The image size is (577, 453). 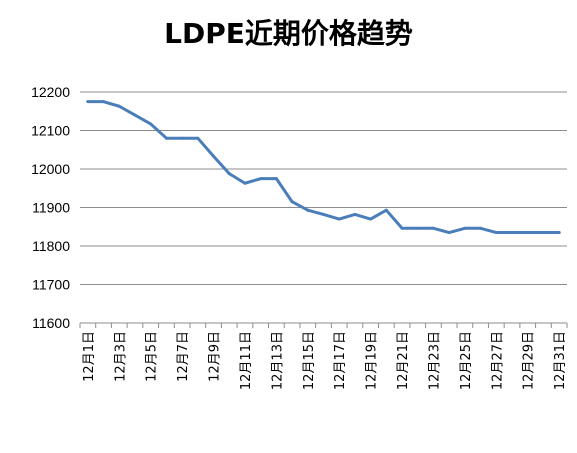 I want to click on x-tick-label: 12月27日, so click(x=497, y=360).